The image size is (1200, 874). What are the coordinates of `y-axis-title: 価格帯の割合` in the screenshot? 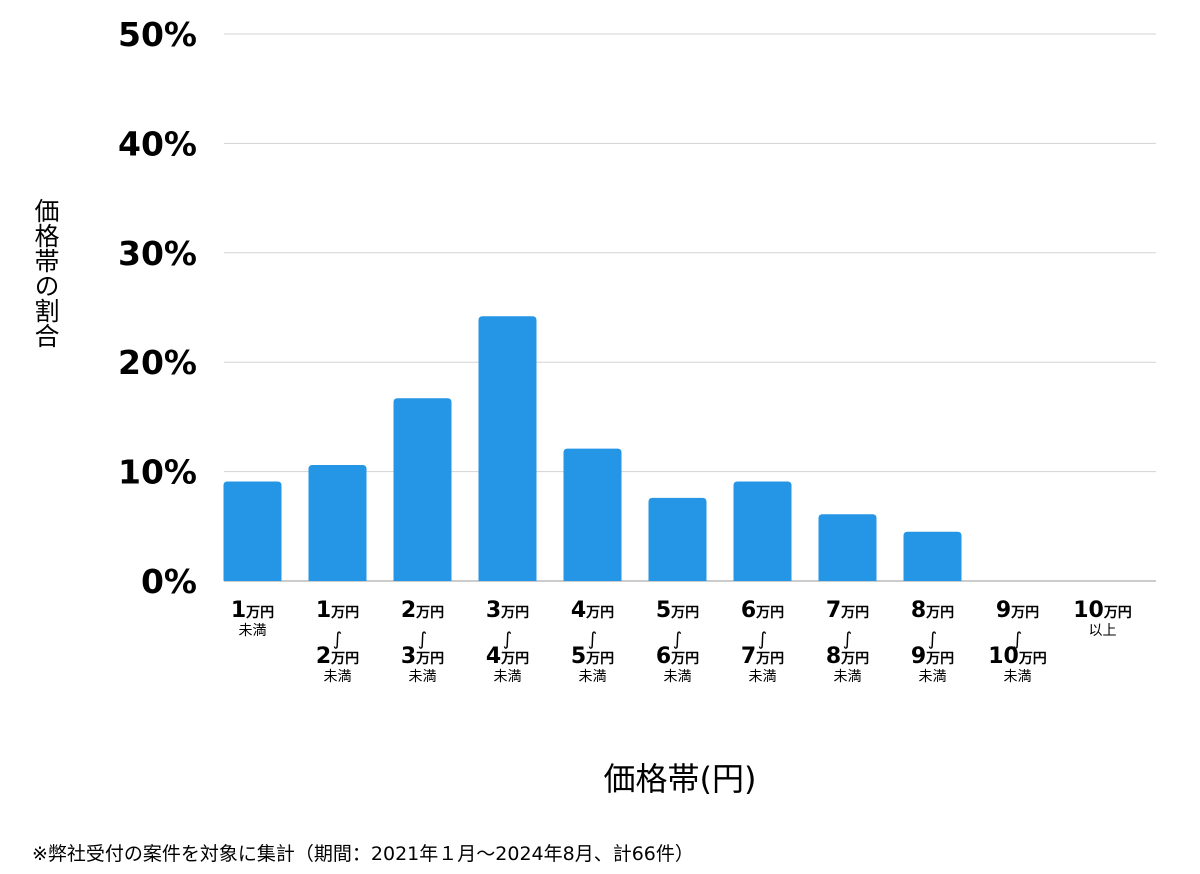 It's located at (45, 273).